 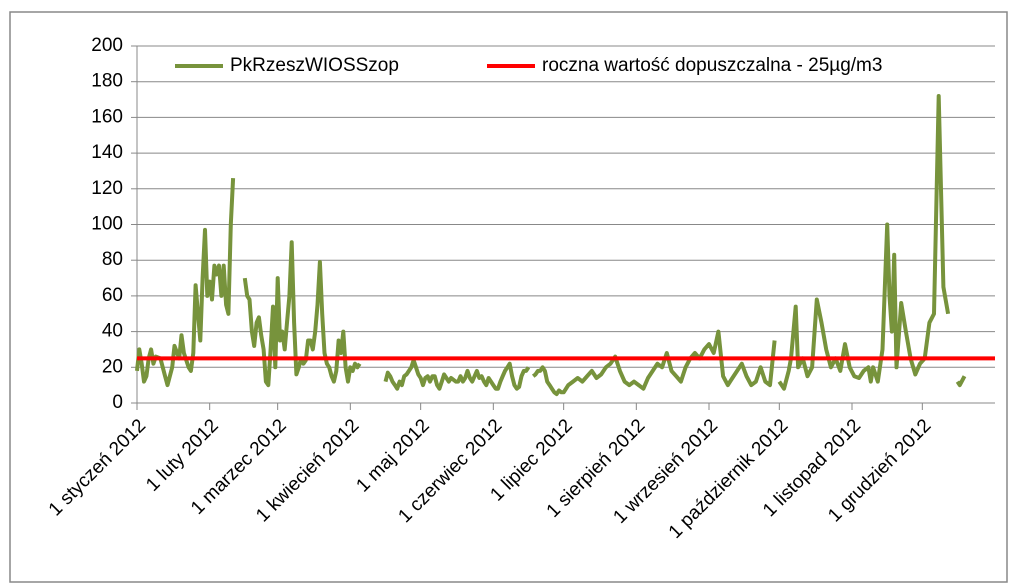 What do you see at coordinates (112, 295) in the screenshot?
I see `y-tick-label: 60` at bounding box center [112, 295].